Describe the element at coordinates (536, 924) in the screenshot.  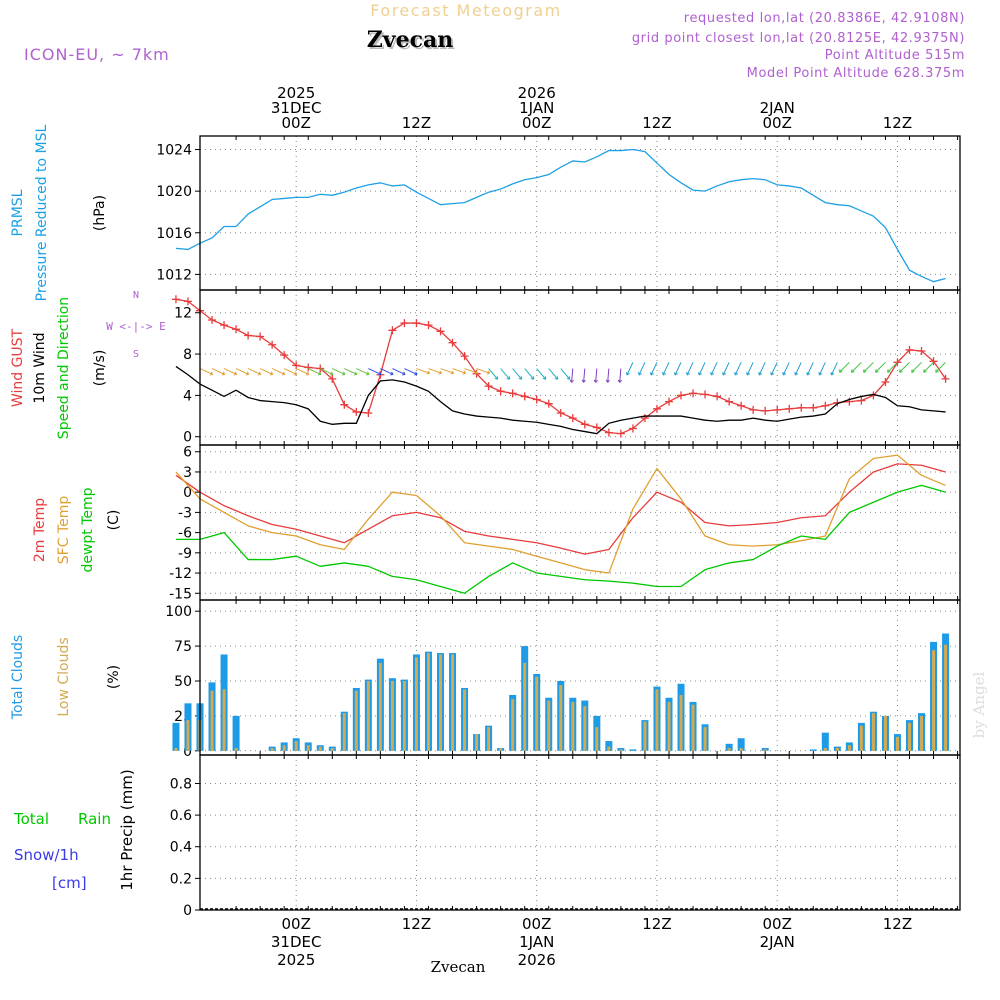
I see `bottom-time-label-2-0: 00Z` at that location.